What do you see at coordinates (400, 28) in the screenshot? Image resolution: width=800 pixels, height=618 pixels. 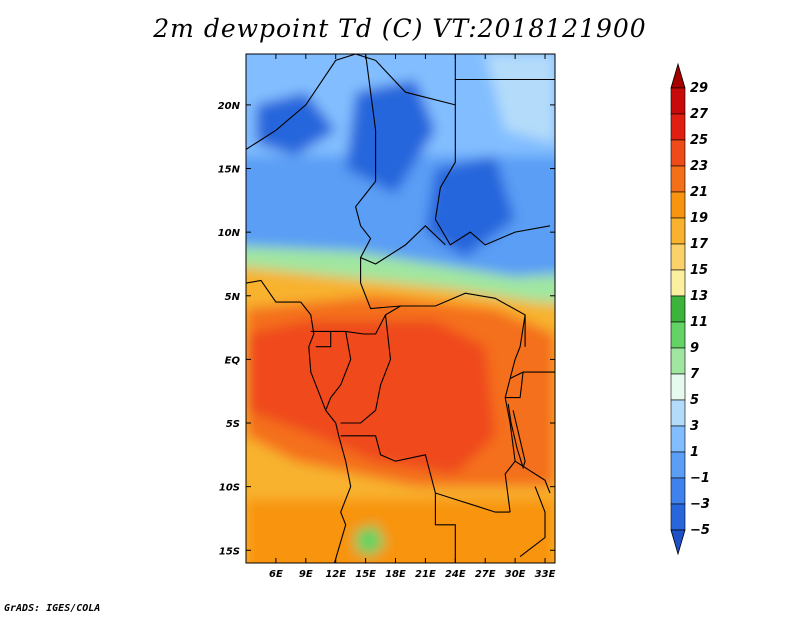 I see `map-title: 2m dewpoint Td (C) VT:2018121900` at bounding box center [400, 28].